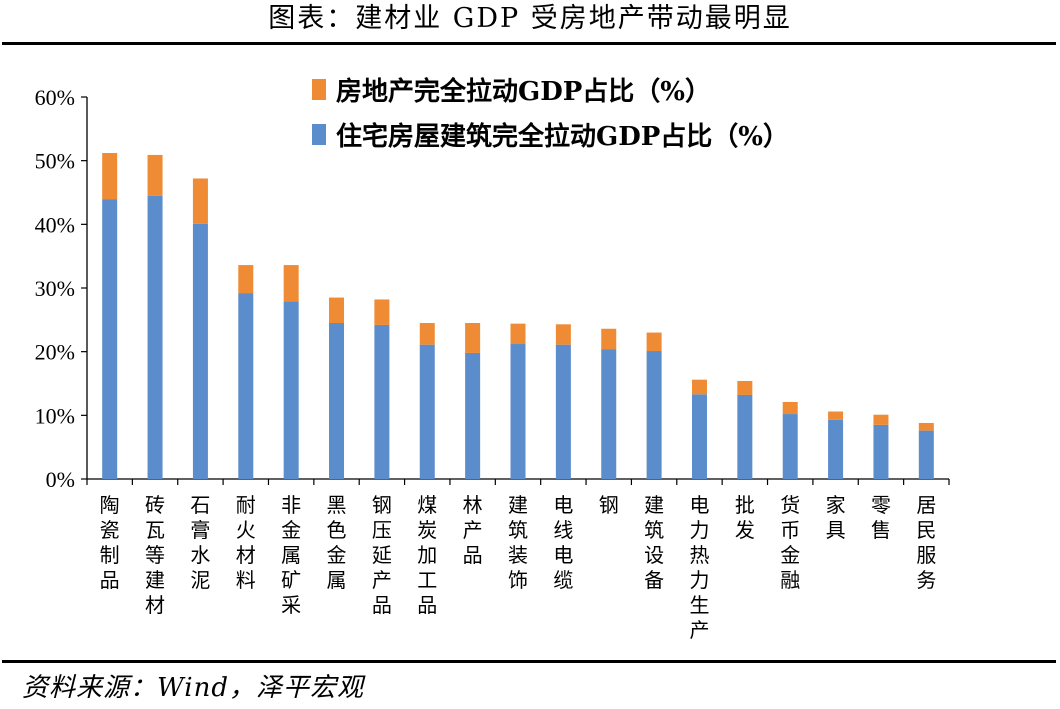 This screenshot has width=1060, height=709. Describe the element at coordinates (562, 136) in the screenshot. I see `legend-label-housing: 住宅房屋建筑完全拉动GDP占比（%）` at that location.